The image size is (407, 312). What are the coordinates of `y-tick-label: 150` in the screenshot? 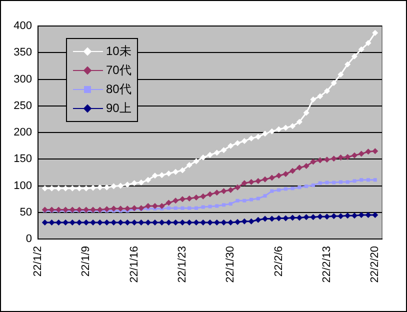 It's located at (23, 159).